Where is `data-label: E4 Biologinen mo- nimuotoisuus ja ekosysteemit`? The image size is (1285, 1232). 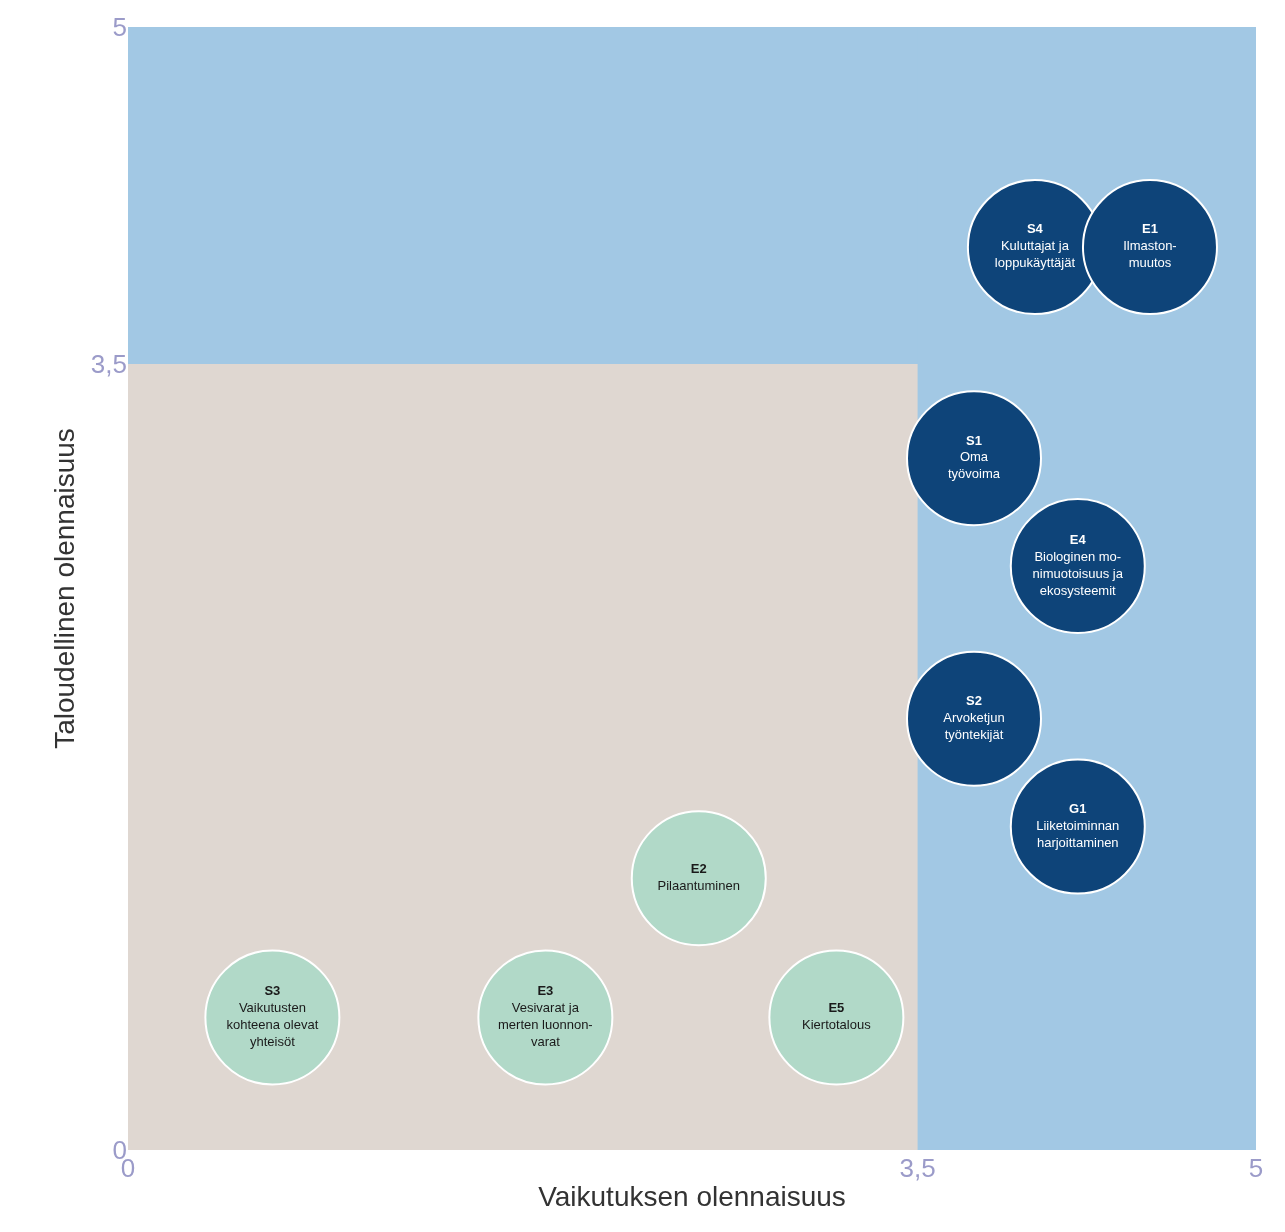
data-label: E4 Biologinen mo- nimuotoisuus ja ekosysteemit is located at coordinates (1078, 564).